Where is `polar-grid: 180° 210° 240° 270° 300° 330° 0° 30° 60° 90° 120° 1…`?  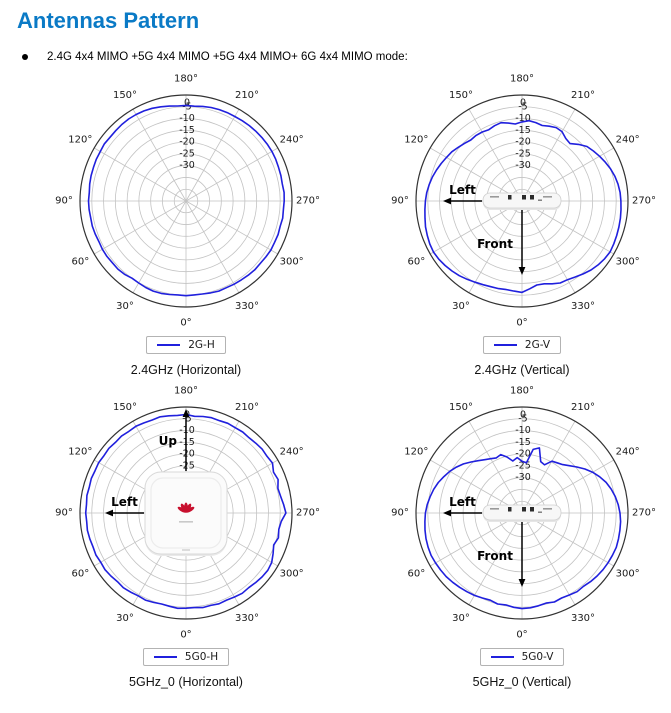
polar-grid: 180° 210° 240° 270° 300° 330° 0° 30° 60° 90° 120° 1… is located at coordinates (187, 201).